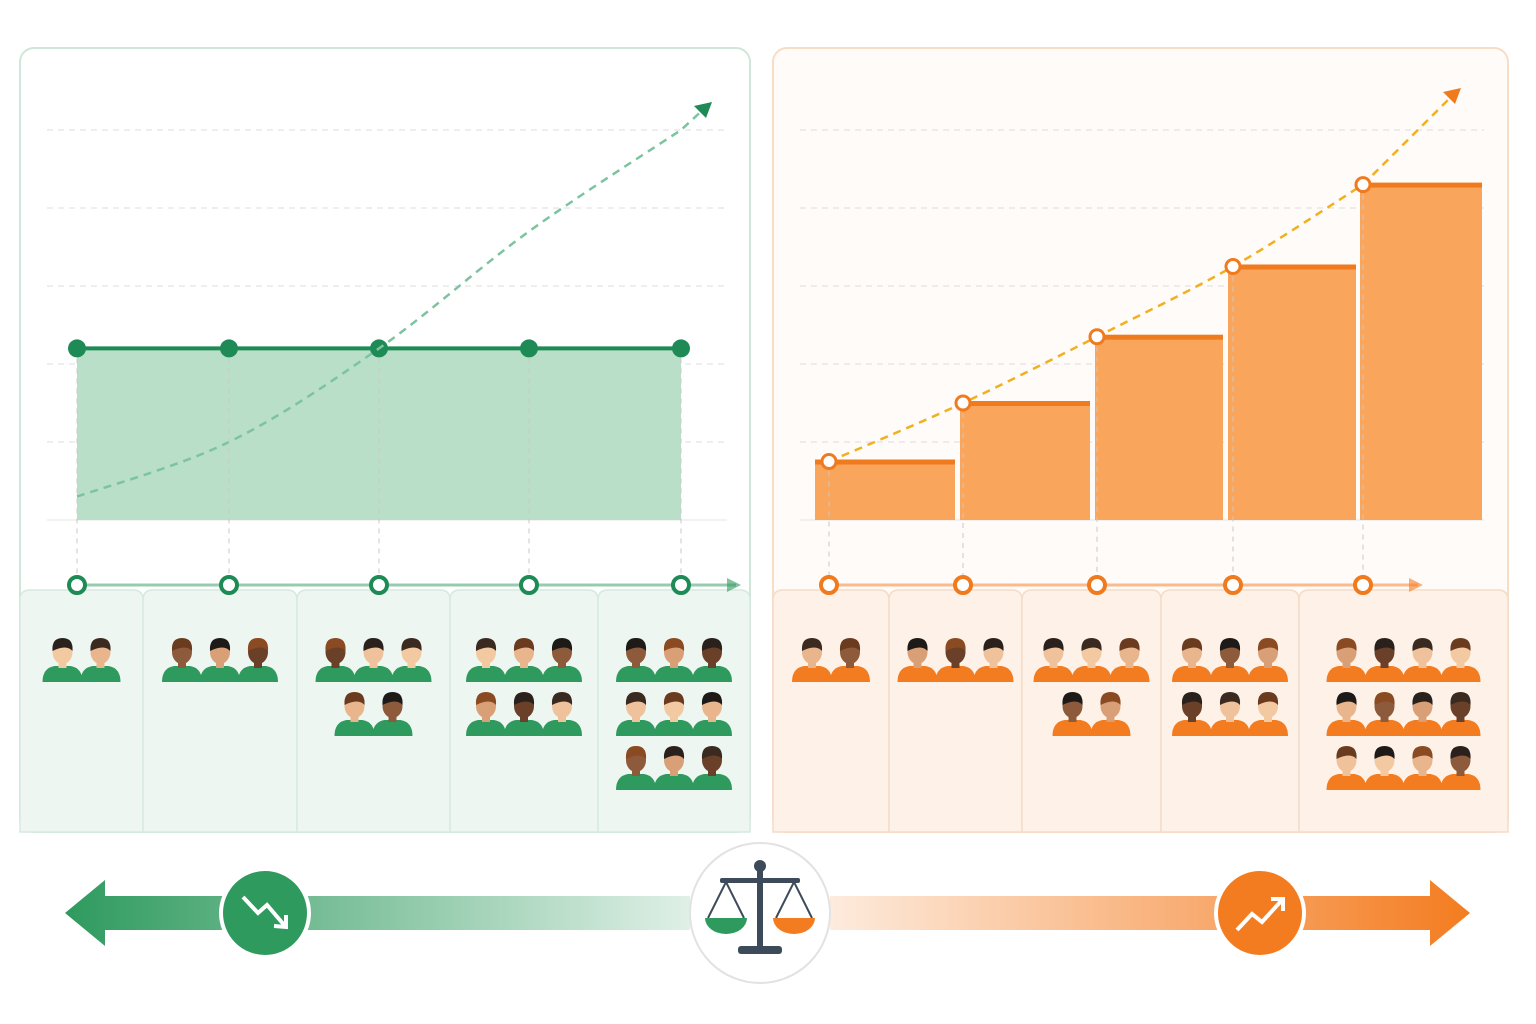 This screenshot has width=1536, height=1024. Describe the element at coordinates (767, 913) in the screenshot. I see `balance-bar` at that location.